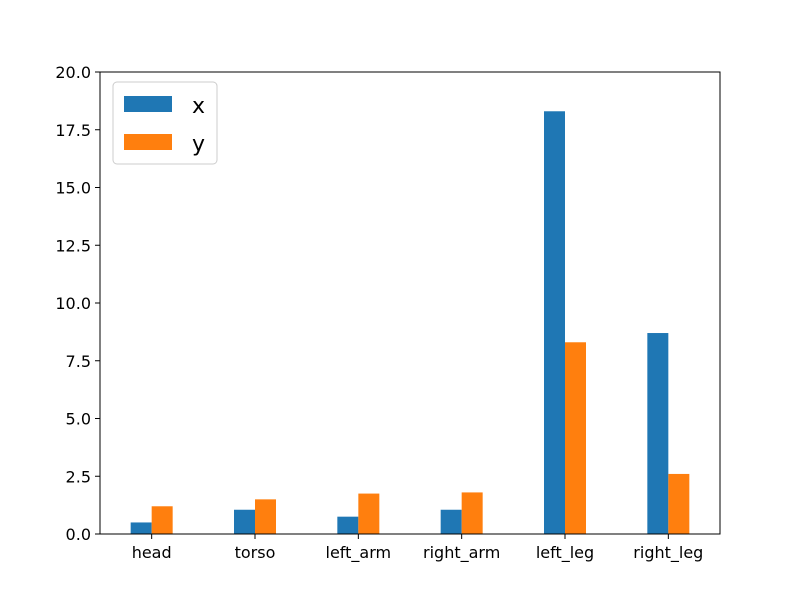 This screenshot has width=800, height=600. I want to click on bar-x-head, so click(141, 528).